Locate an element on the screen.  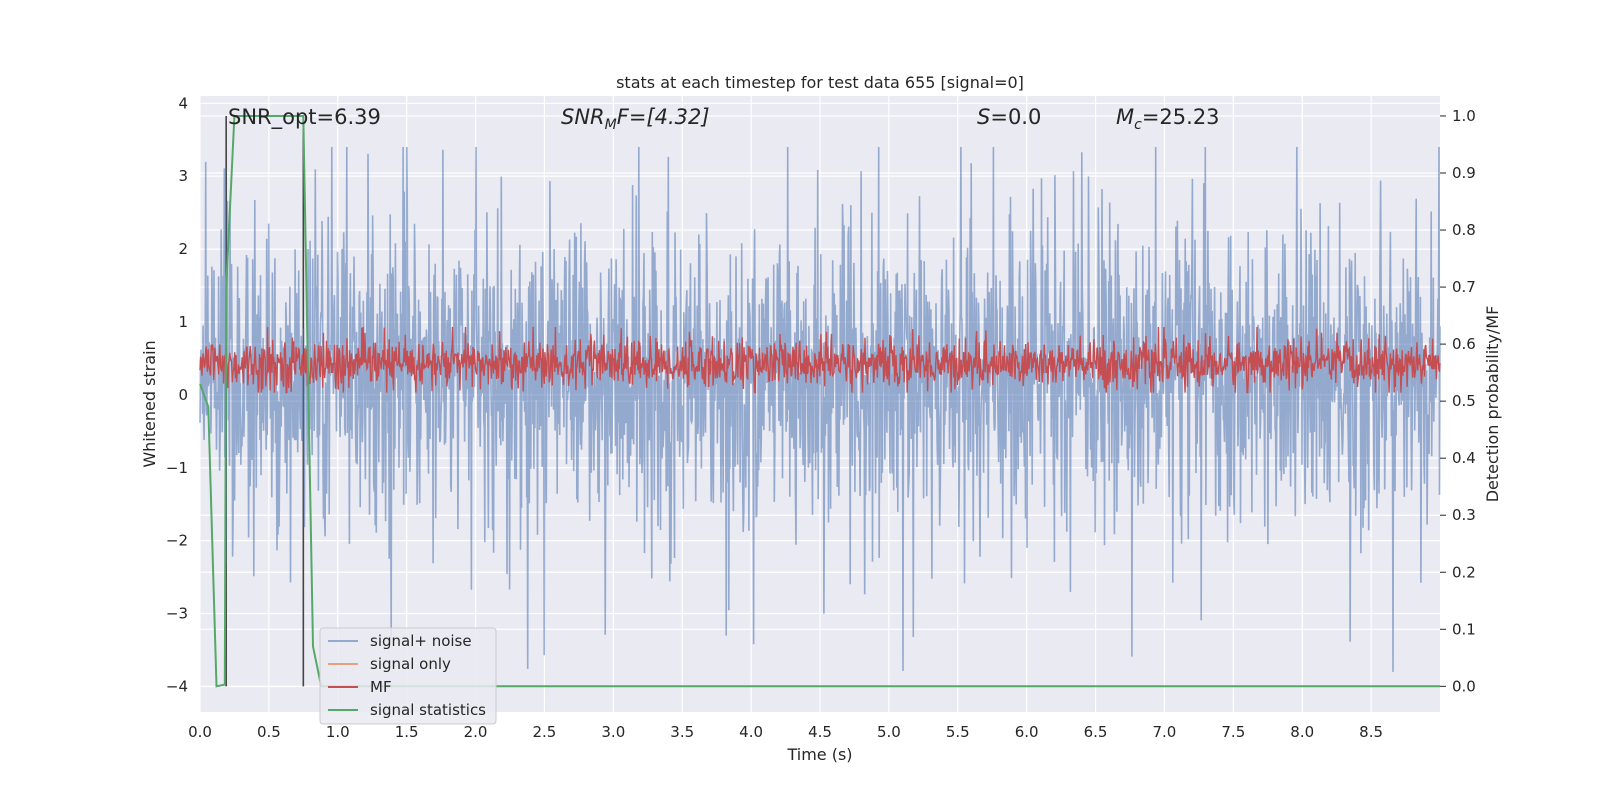
x-tick-label: 7.5 is located at coordinates (1233, 732).